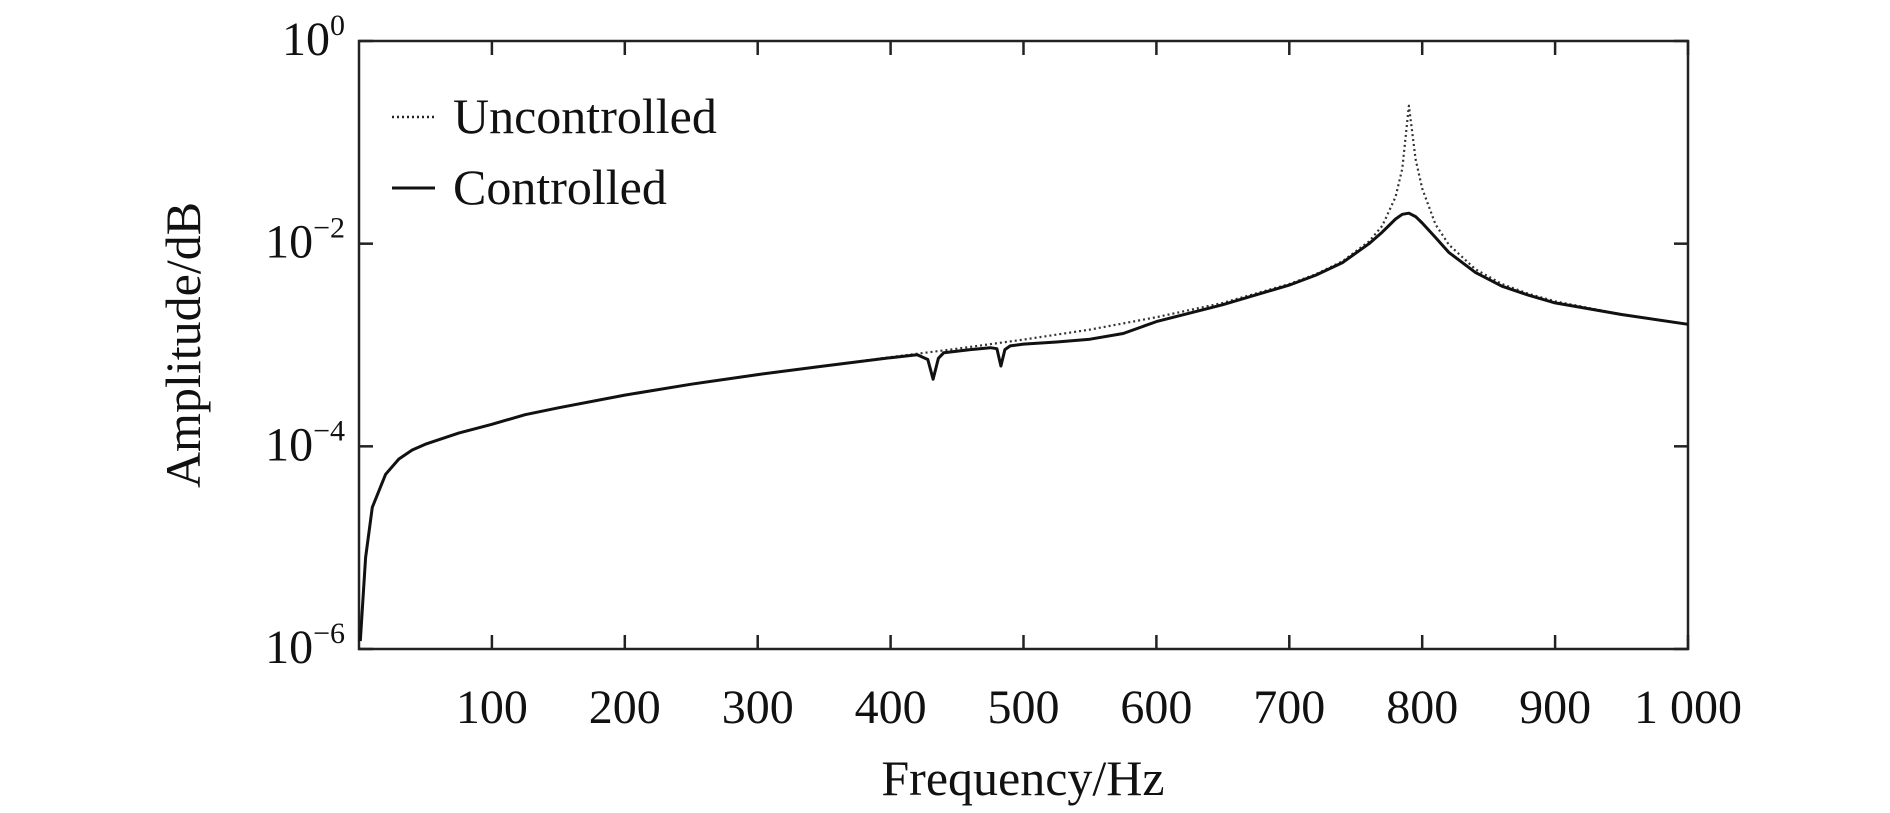 This screenshot has height=813, width=1890. I want to click on y-tick-label: 10⁰, so click(313, 37).